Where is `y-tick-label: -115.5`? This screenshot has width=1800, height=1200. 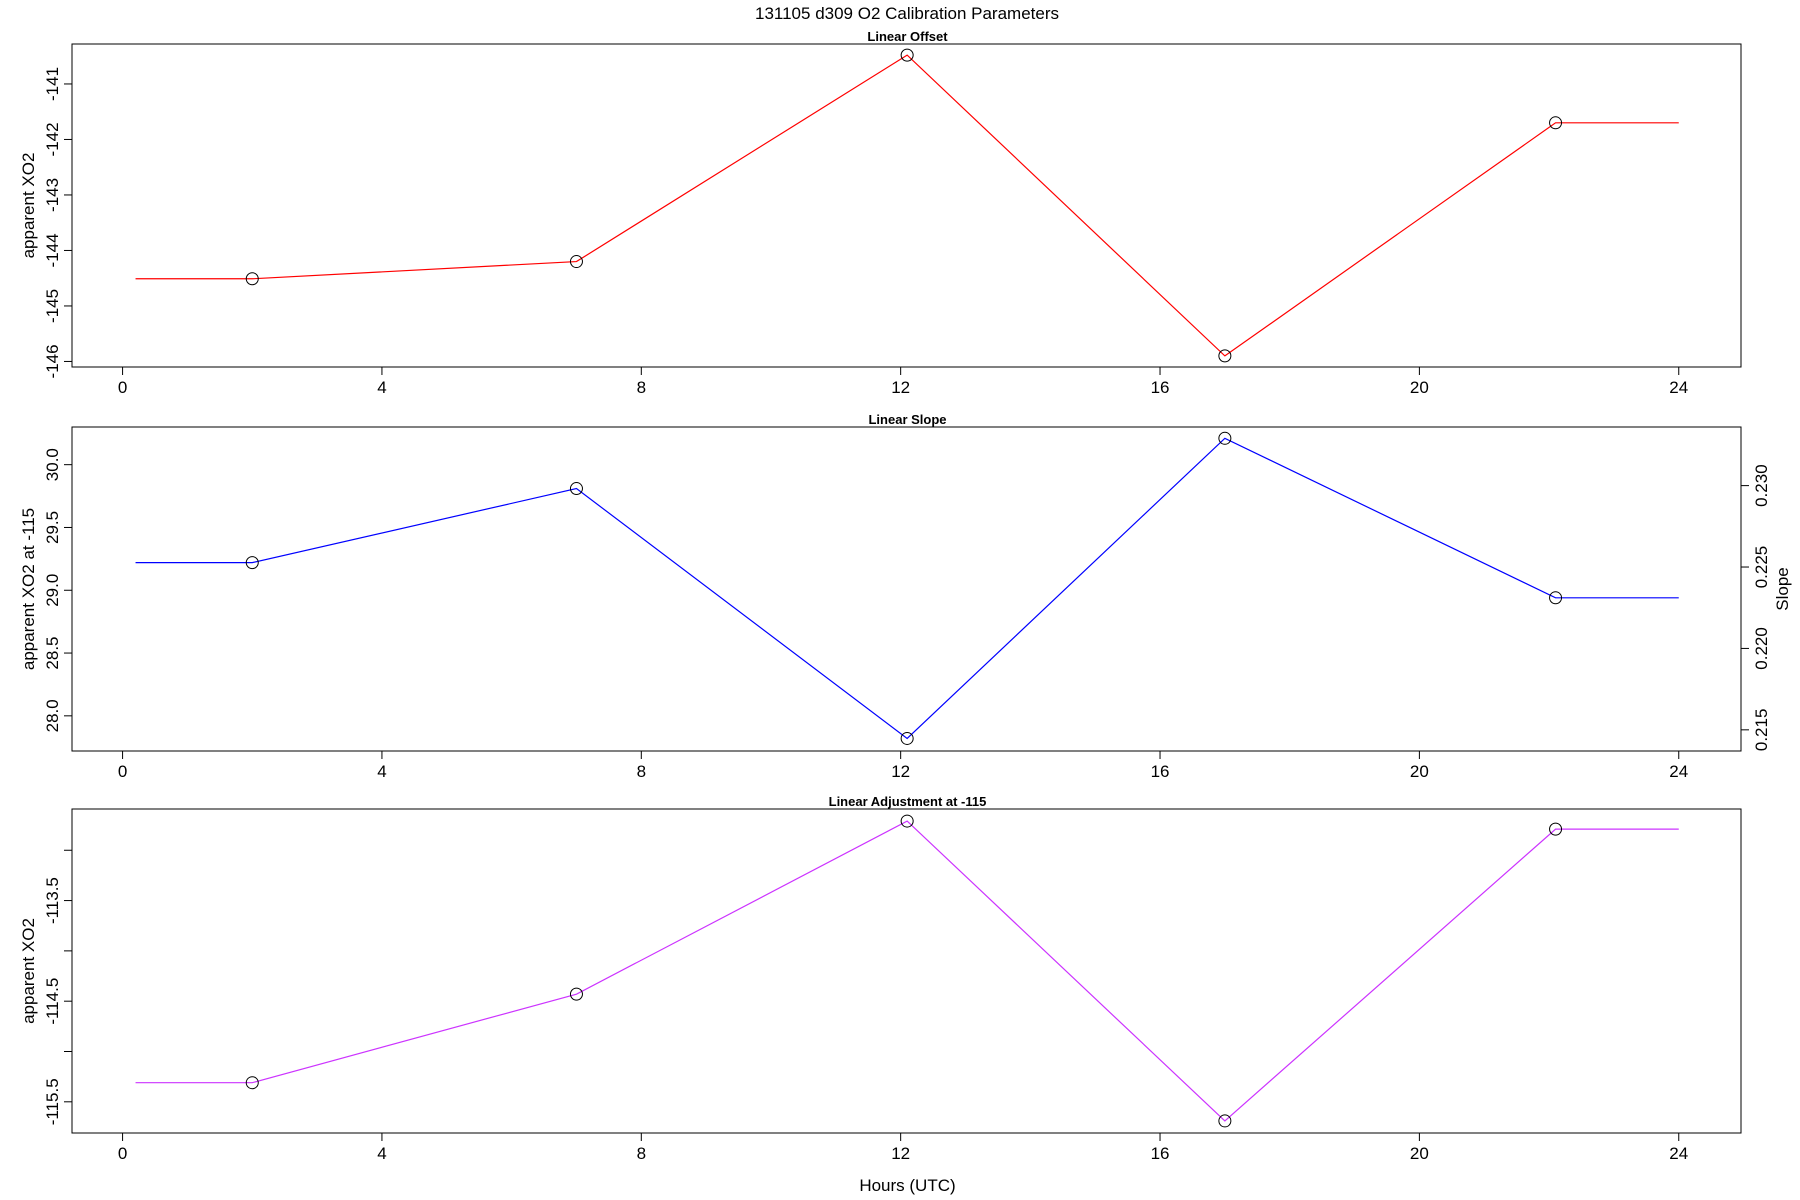
y-tick-label: -115.5 is located at coordinates (52, 1101).